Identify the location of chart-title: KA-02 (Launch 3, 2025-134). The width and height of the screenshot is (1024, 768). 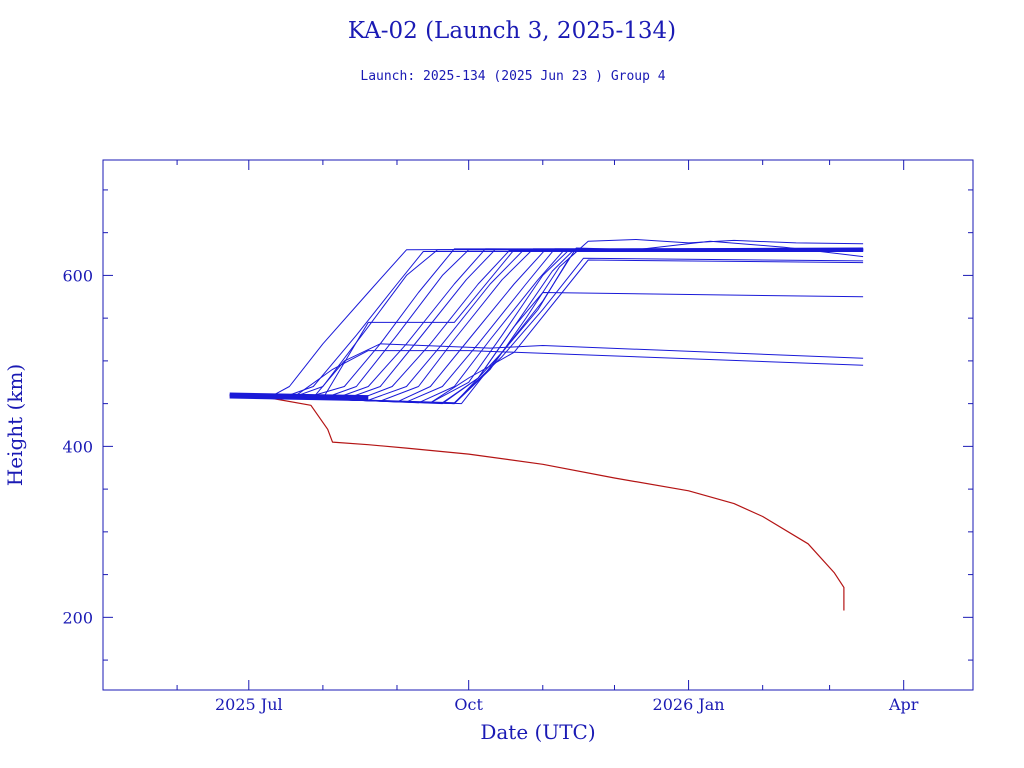
(512, 31).